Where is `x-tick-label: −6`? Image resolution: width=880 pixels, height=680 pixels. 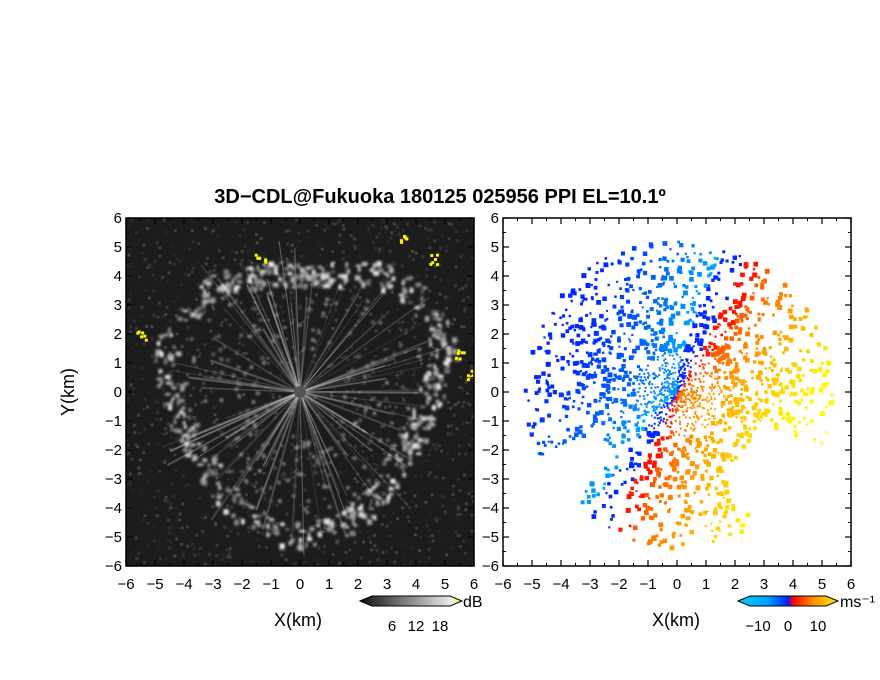
x-tick-label: −6 is located at coordinates (502, 584).